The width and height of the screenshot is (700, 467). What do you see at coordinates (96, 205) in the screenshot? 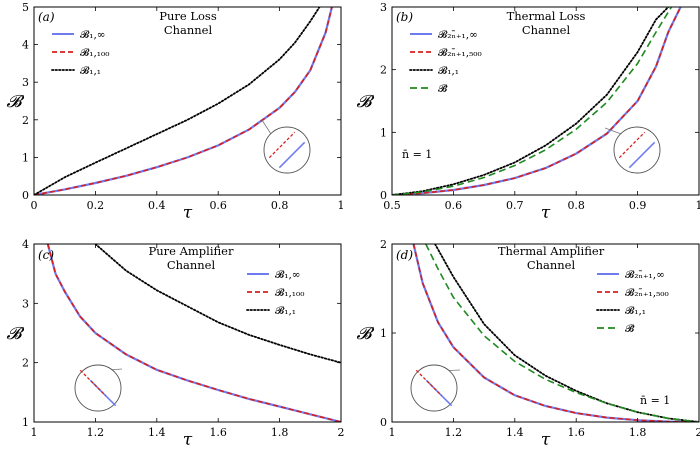
I see `x-tick-label: 0.2` at bounding box center [96, 205].